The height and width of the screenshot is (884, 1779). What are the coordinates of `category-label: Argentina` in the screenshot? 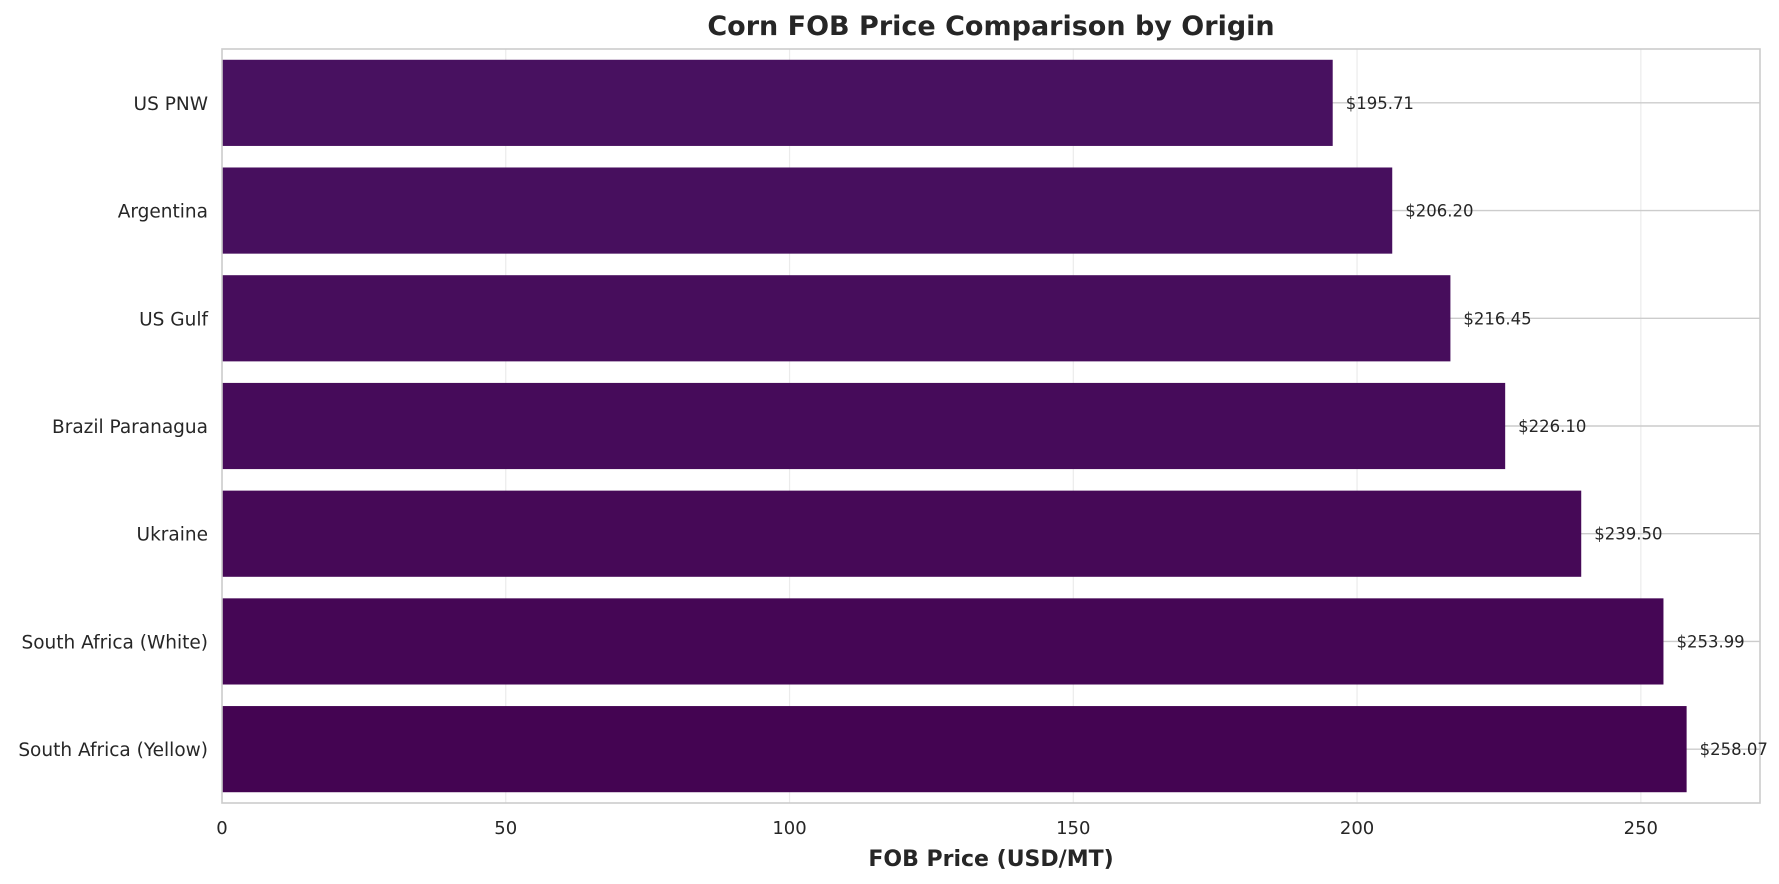 It's located at (163, 212).